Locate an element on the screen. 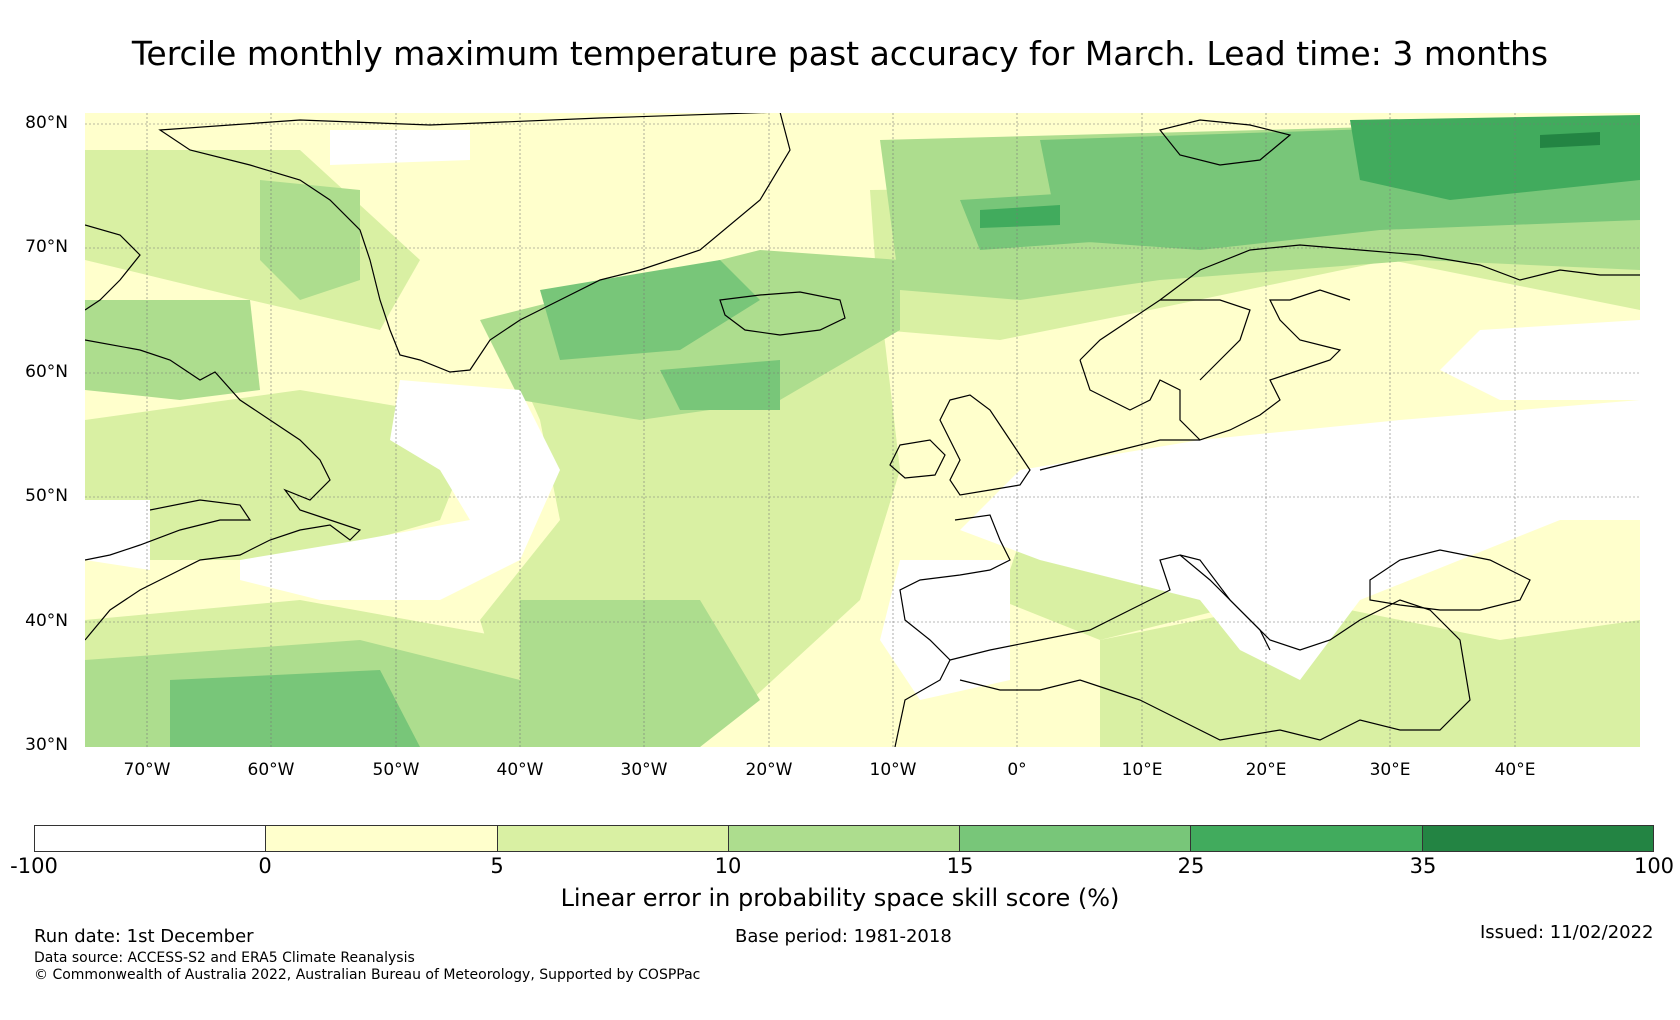 This screenshot has height=1020, width=1680. colorbar-tick: 25 is located at coordinates (1191, 866).